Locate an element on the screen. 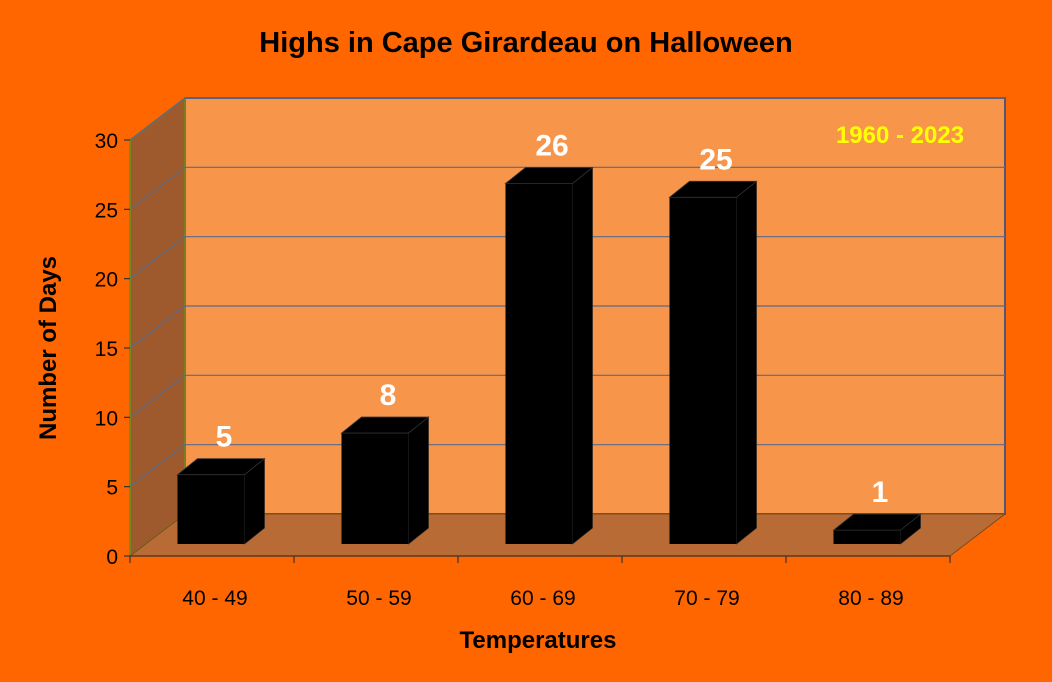 This screenshot has height=682, width=1052. x-tick-label: 70 - 79 is located at coordinates (706, 598).